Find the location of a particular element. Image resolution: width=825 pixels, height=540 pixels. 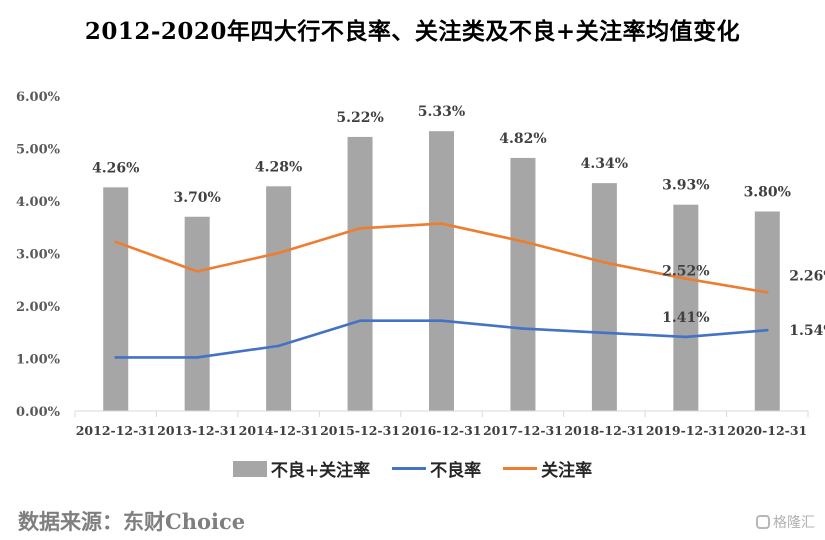

legend-label-npl: 不良率 is located at coordinates (456, 471).